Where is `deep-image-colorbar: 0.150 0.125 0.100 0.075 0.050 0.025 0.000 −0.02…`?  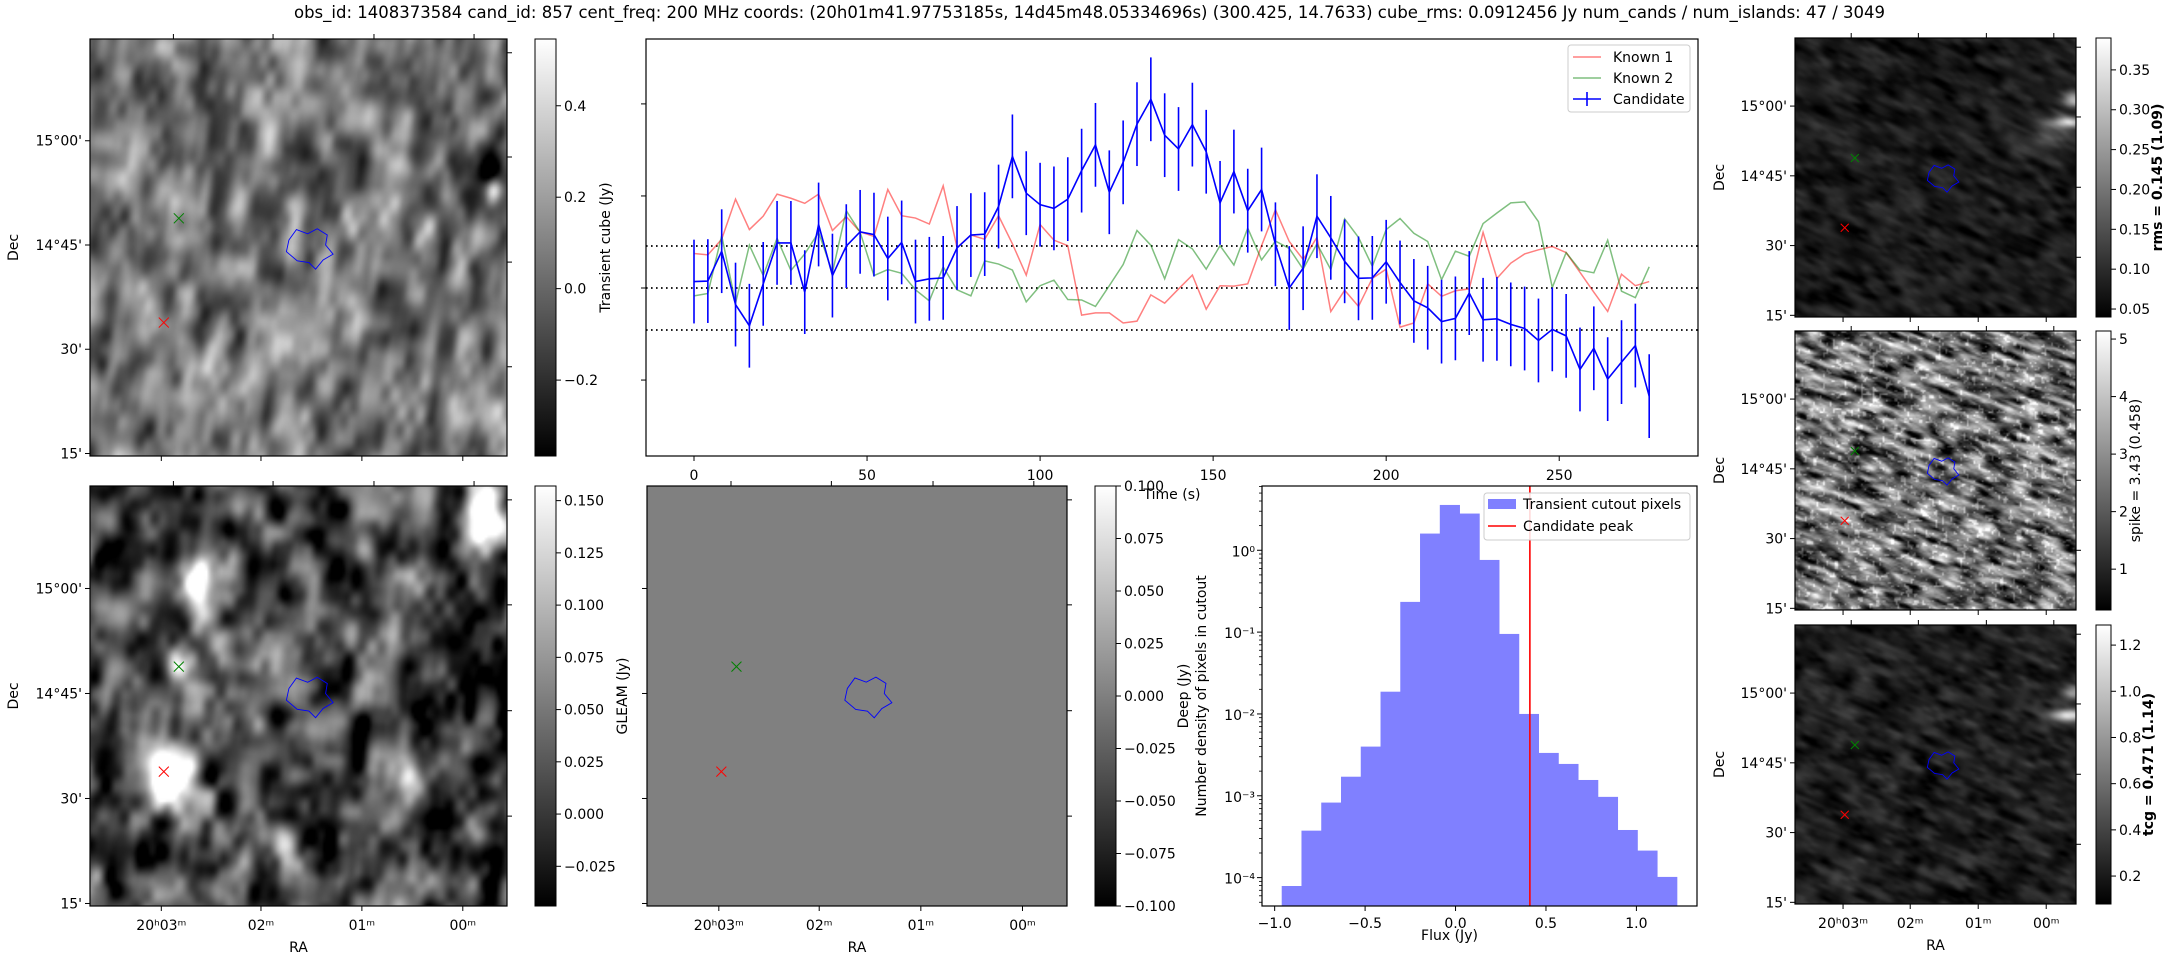
deep-image-colorbar: 0.150 0.125 0.100 0.075 0.050 0.025 0.000 −0.02… is located at coordinates (863, 696).